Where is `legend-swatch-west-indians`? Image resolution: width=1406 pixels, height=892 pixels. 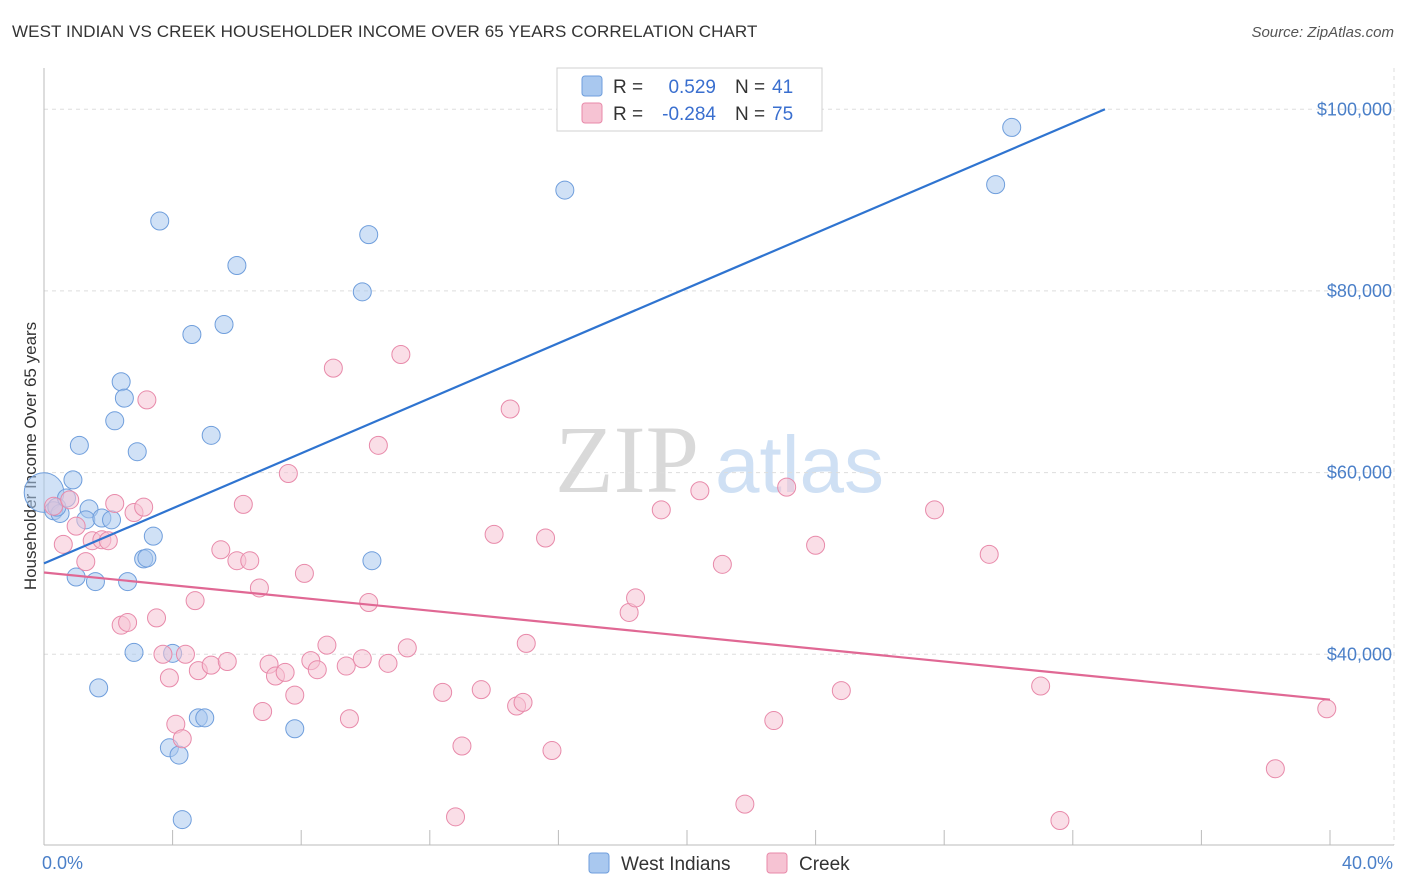
legend-swatch-west-indians is located at coordinates (592, 86).